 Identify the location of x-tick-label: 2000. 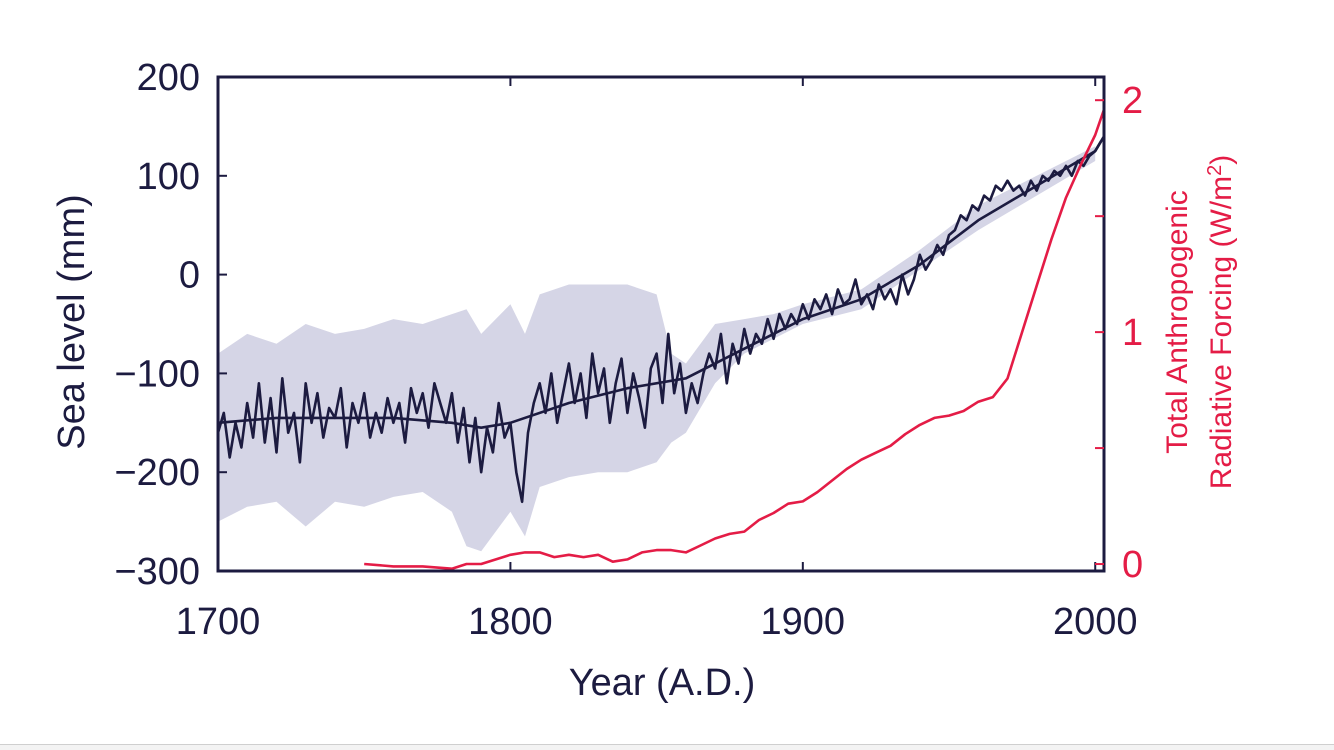
(1095, 622).